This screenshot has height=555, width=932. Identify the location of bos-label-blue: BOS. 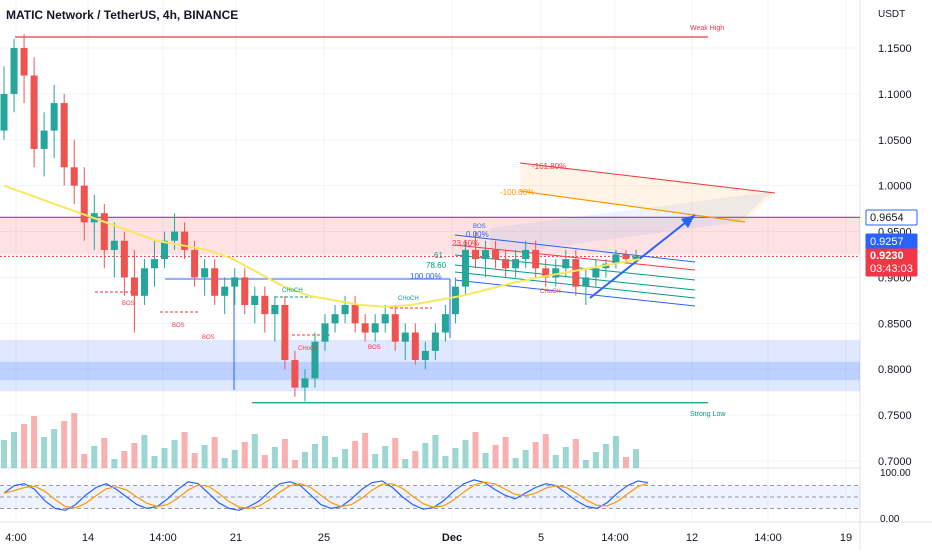
(479, 227).